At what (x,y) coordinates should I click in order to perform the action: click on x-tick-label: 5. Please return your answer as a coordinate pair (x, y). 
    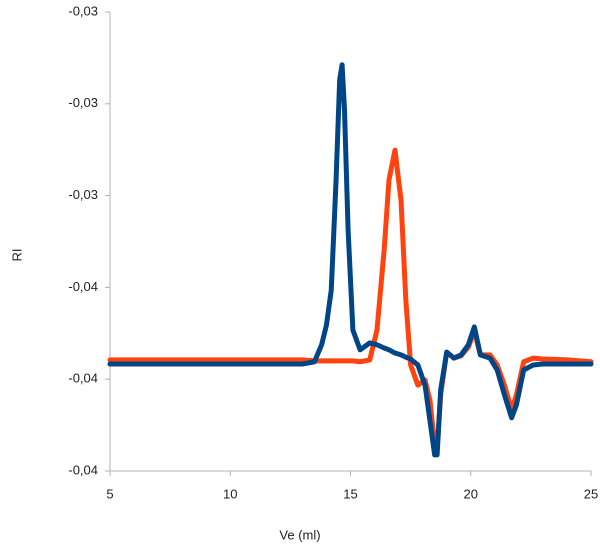
    Looking at the image, I should click on (109, 493).